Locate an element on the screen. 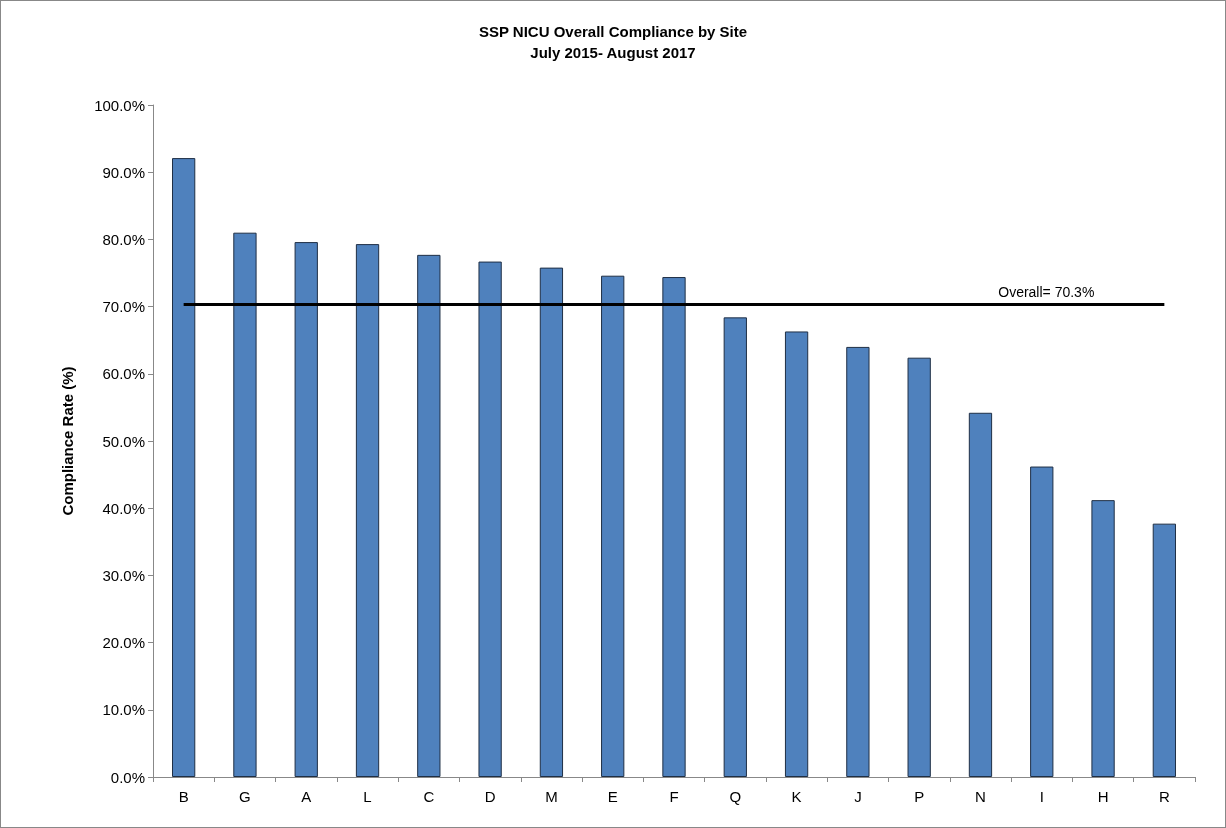 The width and height of the screenshot is (1226, 828). x-tick-label: R is located at coordinates (1164, 796).